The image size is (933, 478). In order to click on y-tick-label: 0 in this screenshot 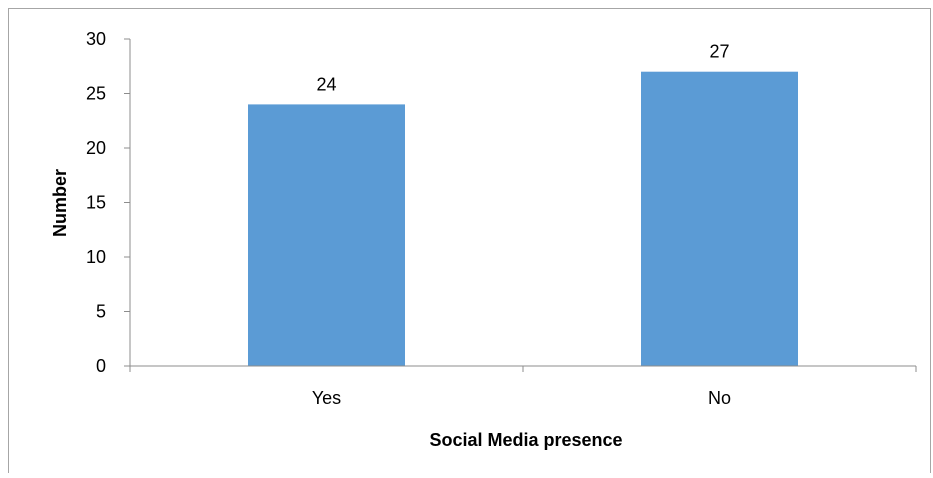, I will do `click(101, 366)`.